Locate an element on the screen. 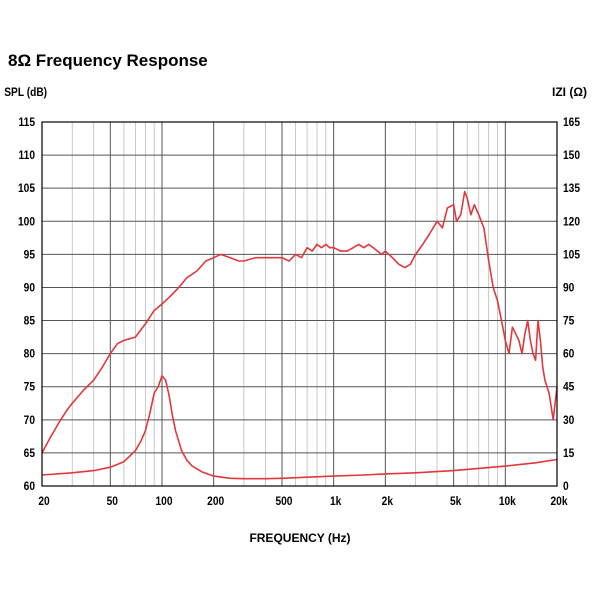 This screenshot has width=600, height=600. y-tick-label-right: 105 is located at coordinates (571, 255).